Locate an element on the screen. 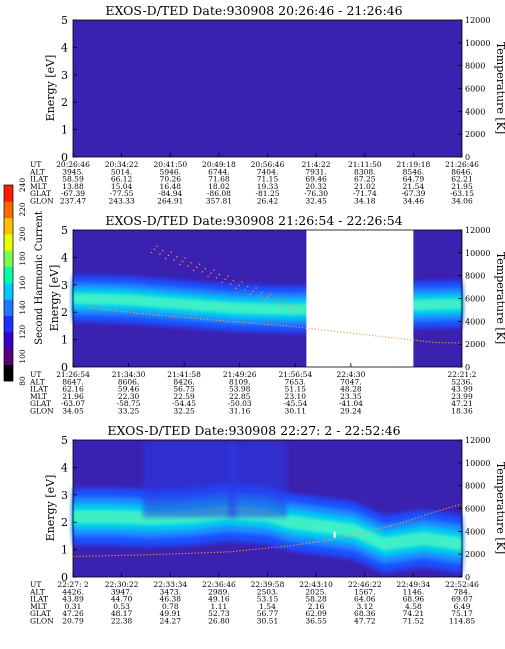  table-cell: 7047. is located at coordinates (350, 381).